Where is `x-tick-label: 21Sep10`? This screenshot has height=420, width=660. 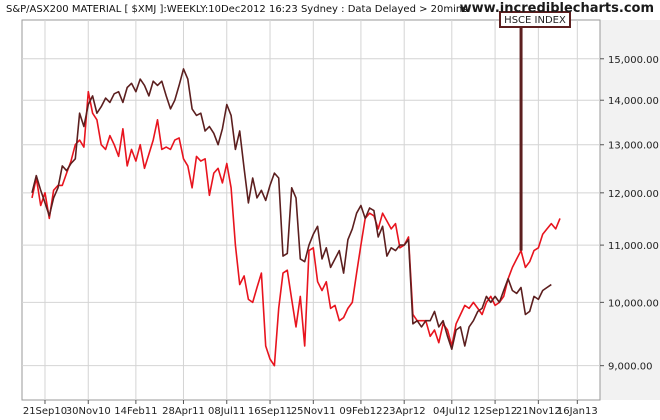
x-tick-label: 21Sep10 is located at coordinates (45, 411).